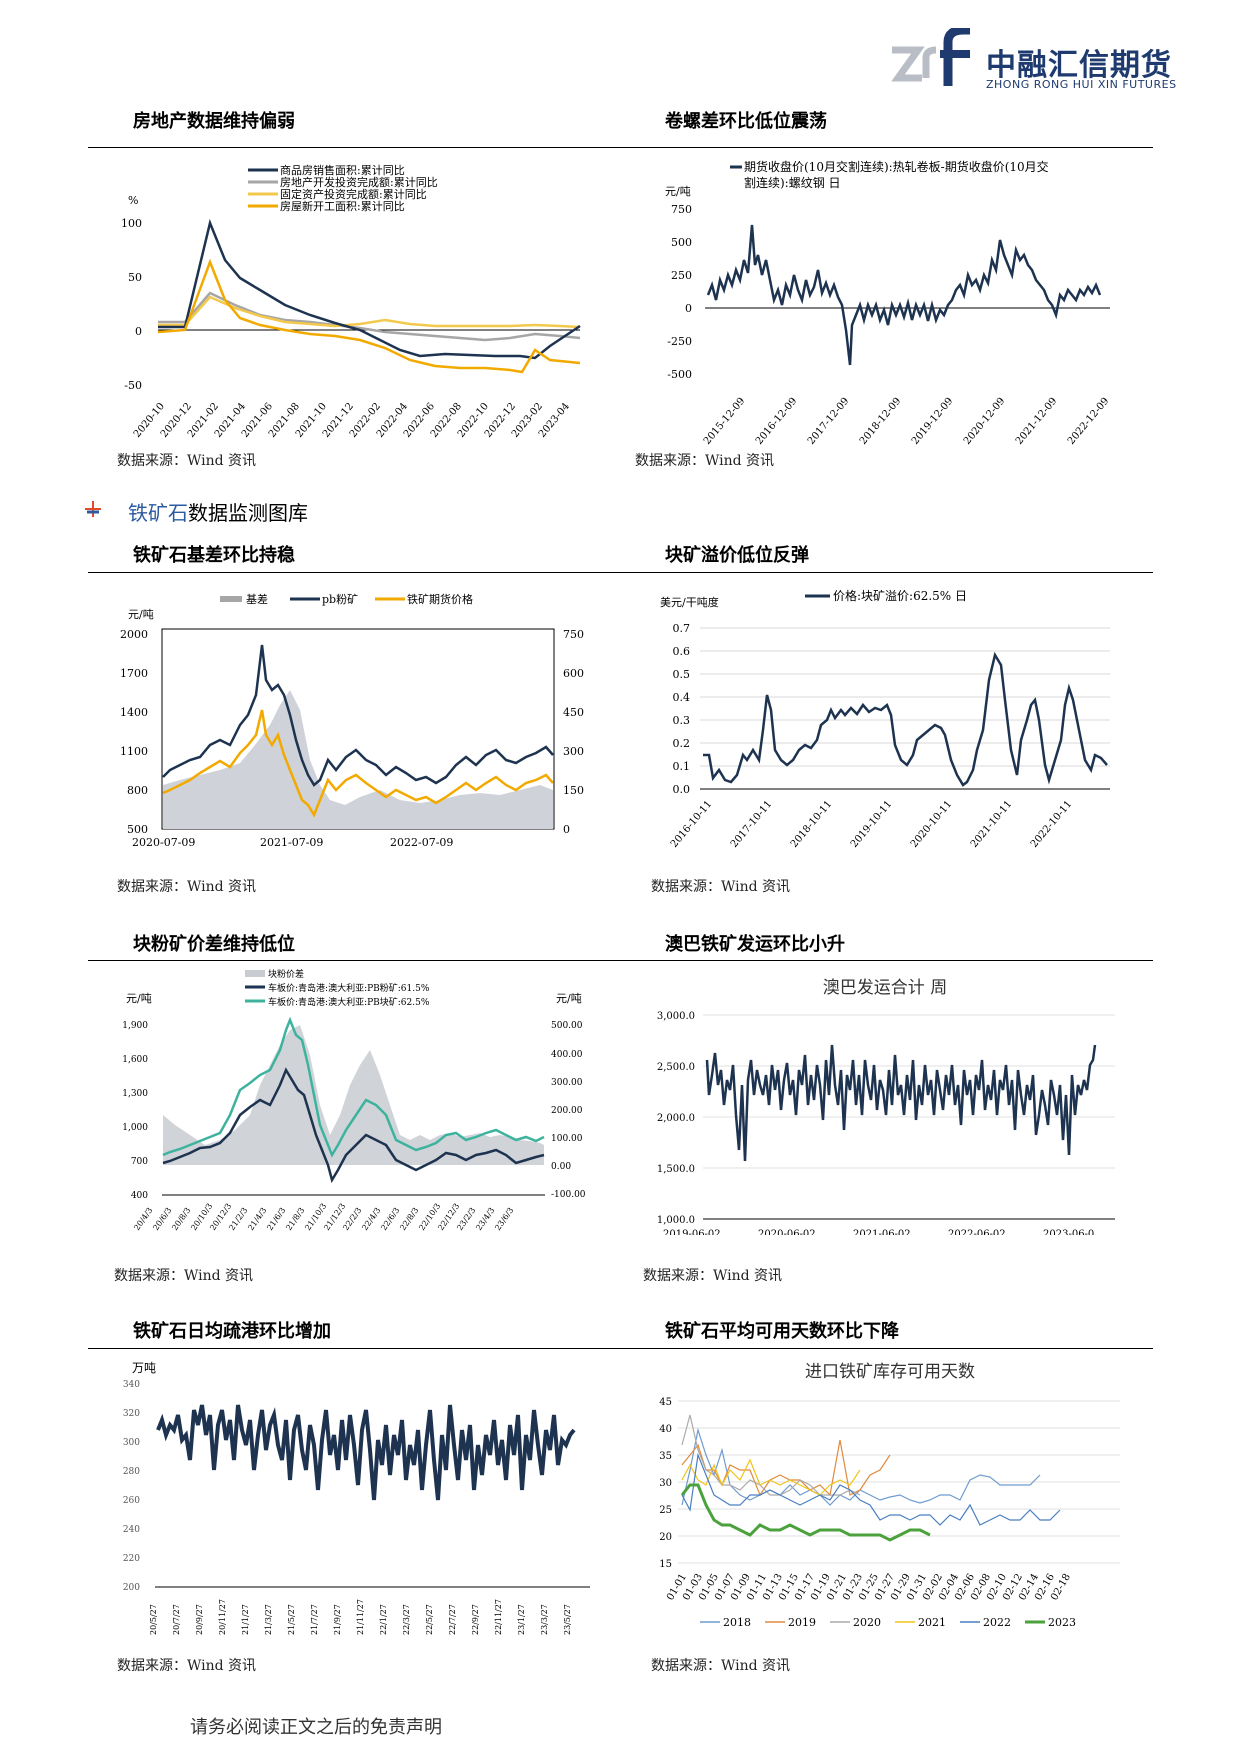 This screenshot has height=1755, width=1241. Describe the element at coordinates (567, 1026) in the screenshot. I see `c5-ytick-right: 500.00` at that location.